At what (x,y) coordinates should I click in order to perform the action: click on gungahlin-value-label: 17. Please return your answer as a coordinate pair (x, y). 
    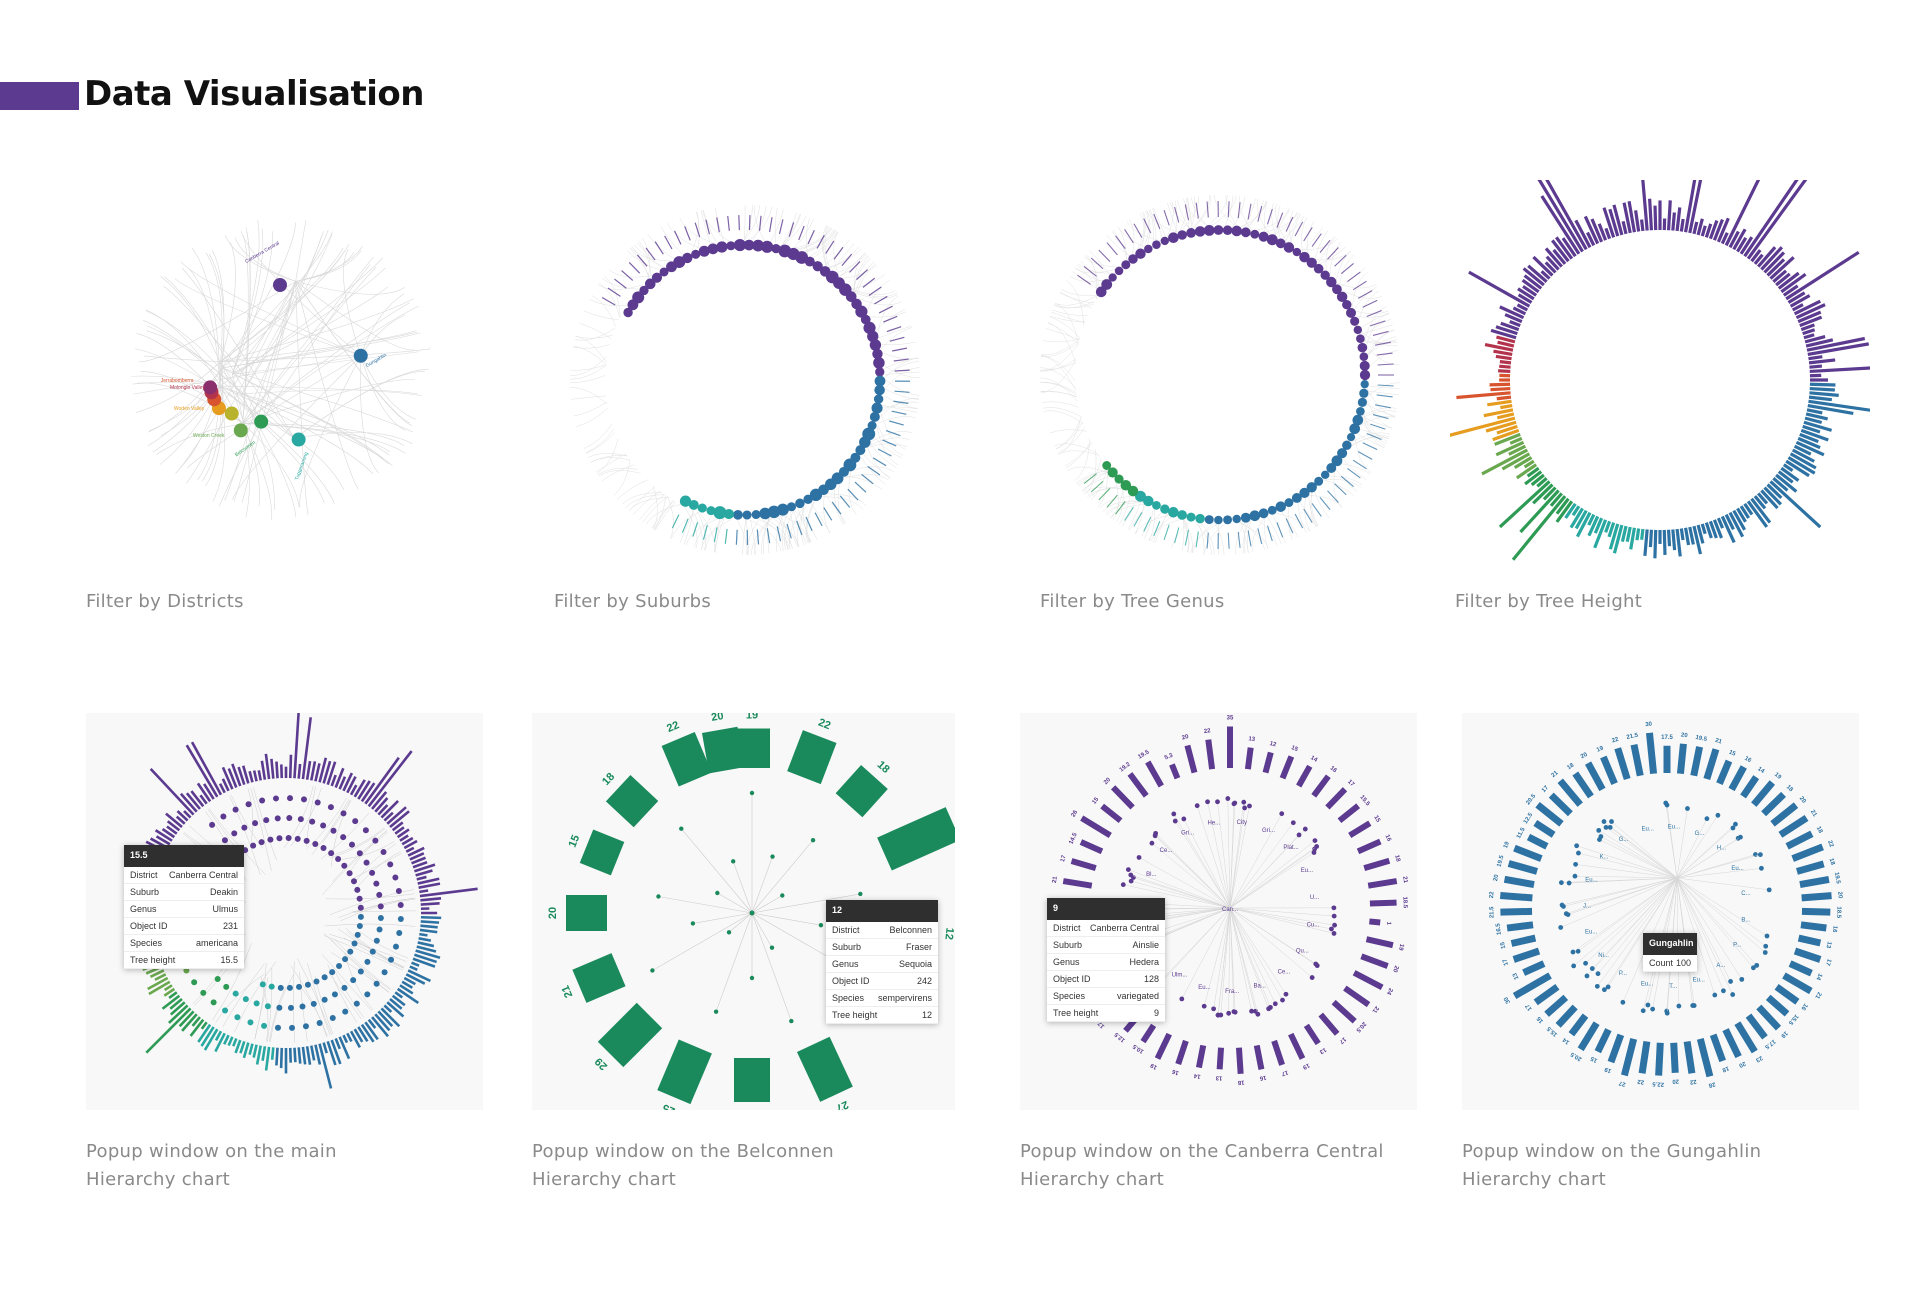
    Looking at the image, I should click on (1828, 962).